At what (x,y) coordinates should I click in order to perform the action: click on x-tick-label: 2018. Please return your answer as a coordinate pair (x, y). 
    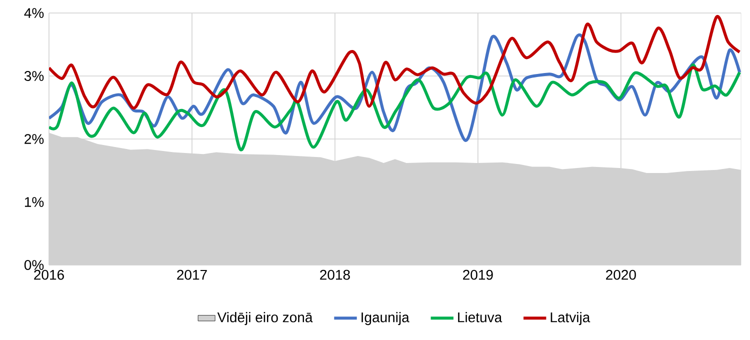
    Looking at the image, I should click on (335, 275).